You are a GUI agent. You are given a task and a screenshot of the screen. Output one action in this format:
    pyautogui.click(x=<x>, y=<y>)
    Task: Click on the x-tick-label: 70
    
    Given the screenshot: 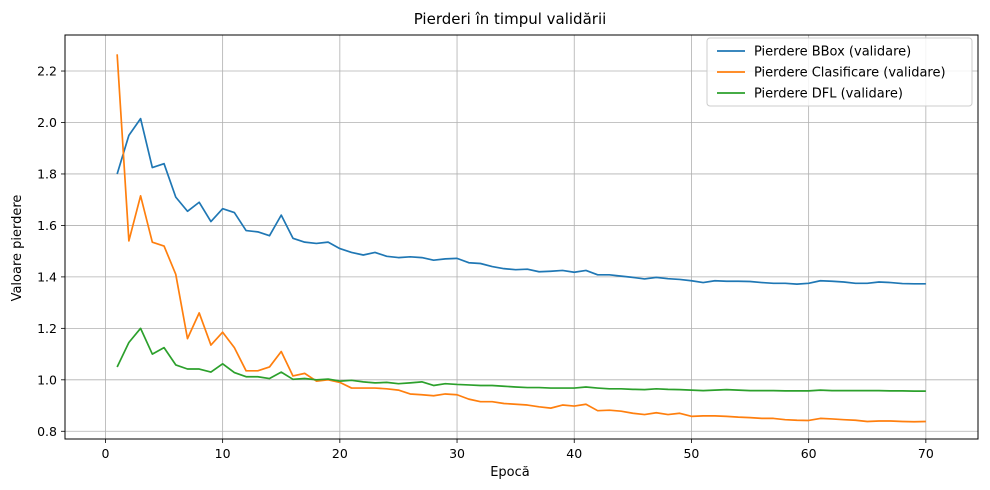 What is the action you would take?
    pyautogui.click(x=926, y=453)
    